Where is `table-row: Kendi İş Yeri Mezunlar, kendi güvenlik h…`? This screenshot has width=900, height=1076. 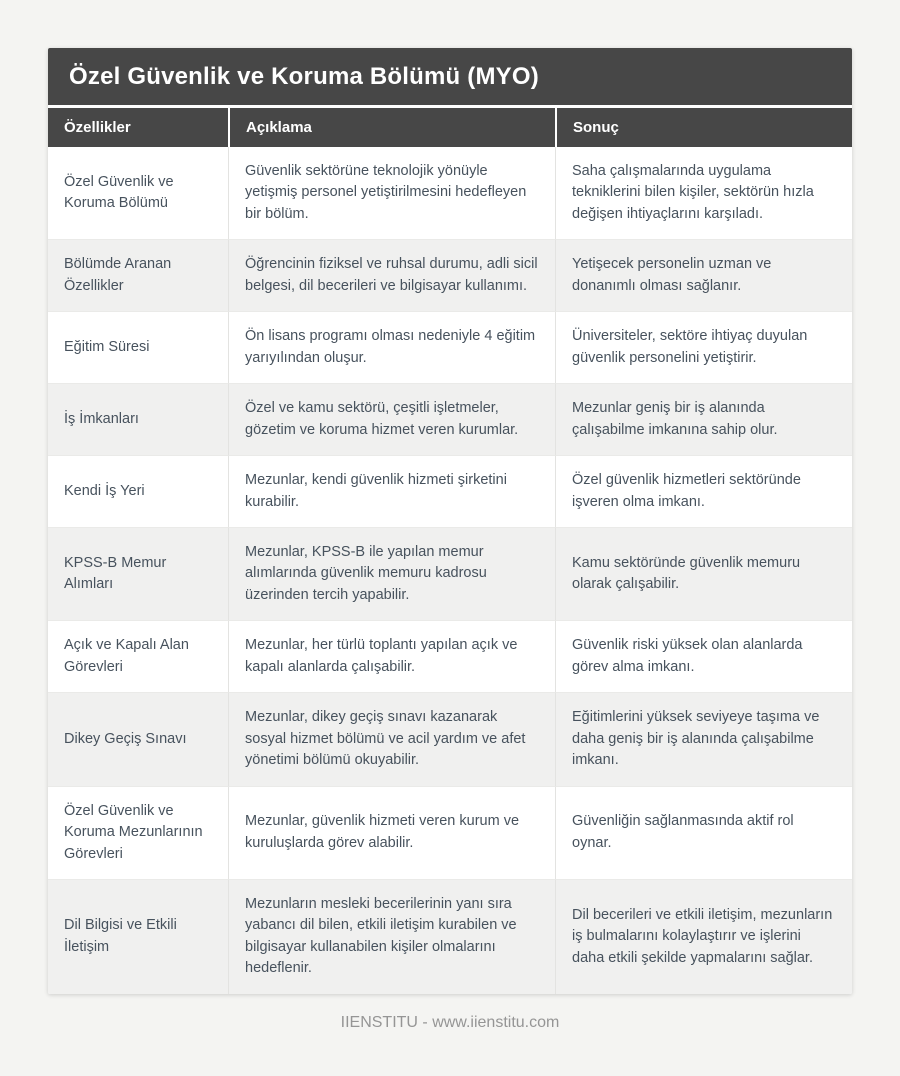 table-row: Kendi İş Yeri Mezunlar, kendi güvenlik h… is located at coordinates (450, 491).